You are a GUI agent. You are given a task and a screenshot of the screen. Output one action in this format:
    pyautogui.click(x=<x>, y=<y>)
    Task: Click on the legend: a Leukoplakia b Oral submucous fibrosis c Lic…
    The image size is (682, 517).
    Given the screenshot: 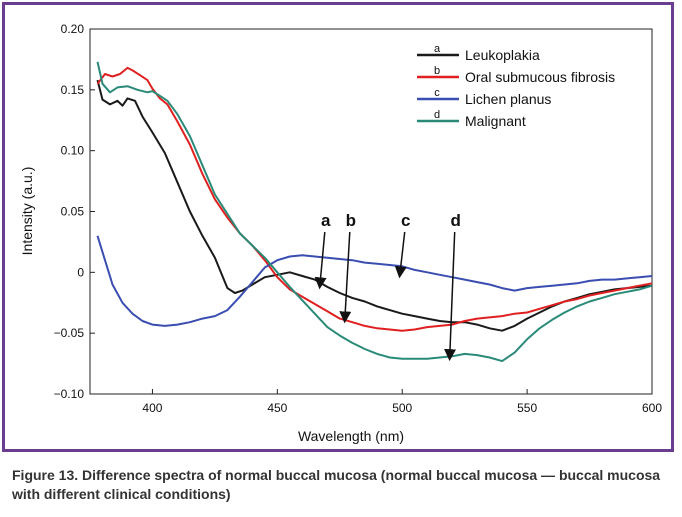 What is the action you would take?
    pyautogui.click(x=516, y=86)
    